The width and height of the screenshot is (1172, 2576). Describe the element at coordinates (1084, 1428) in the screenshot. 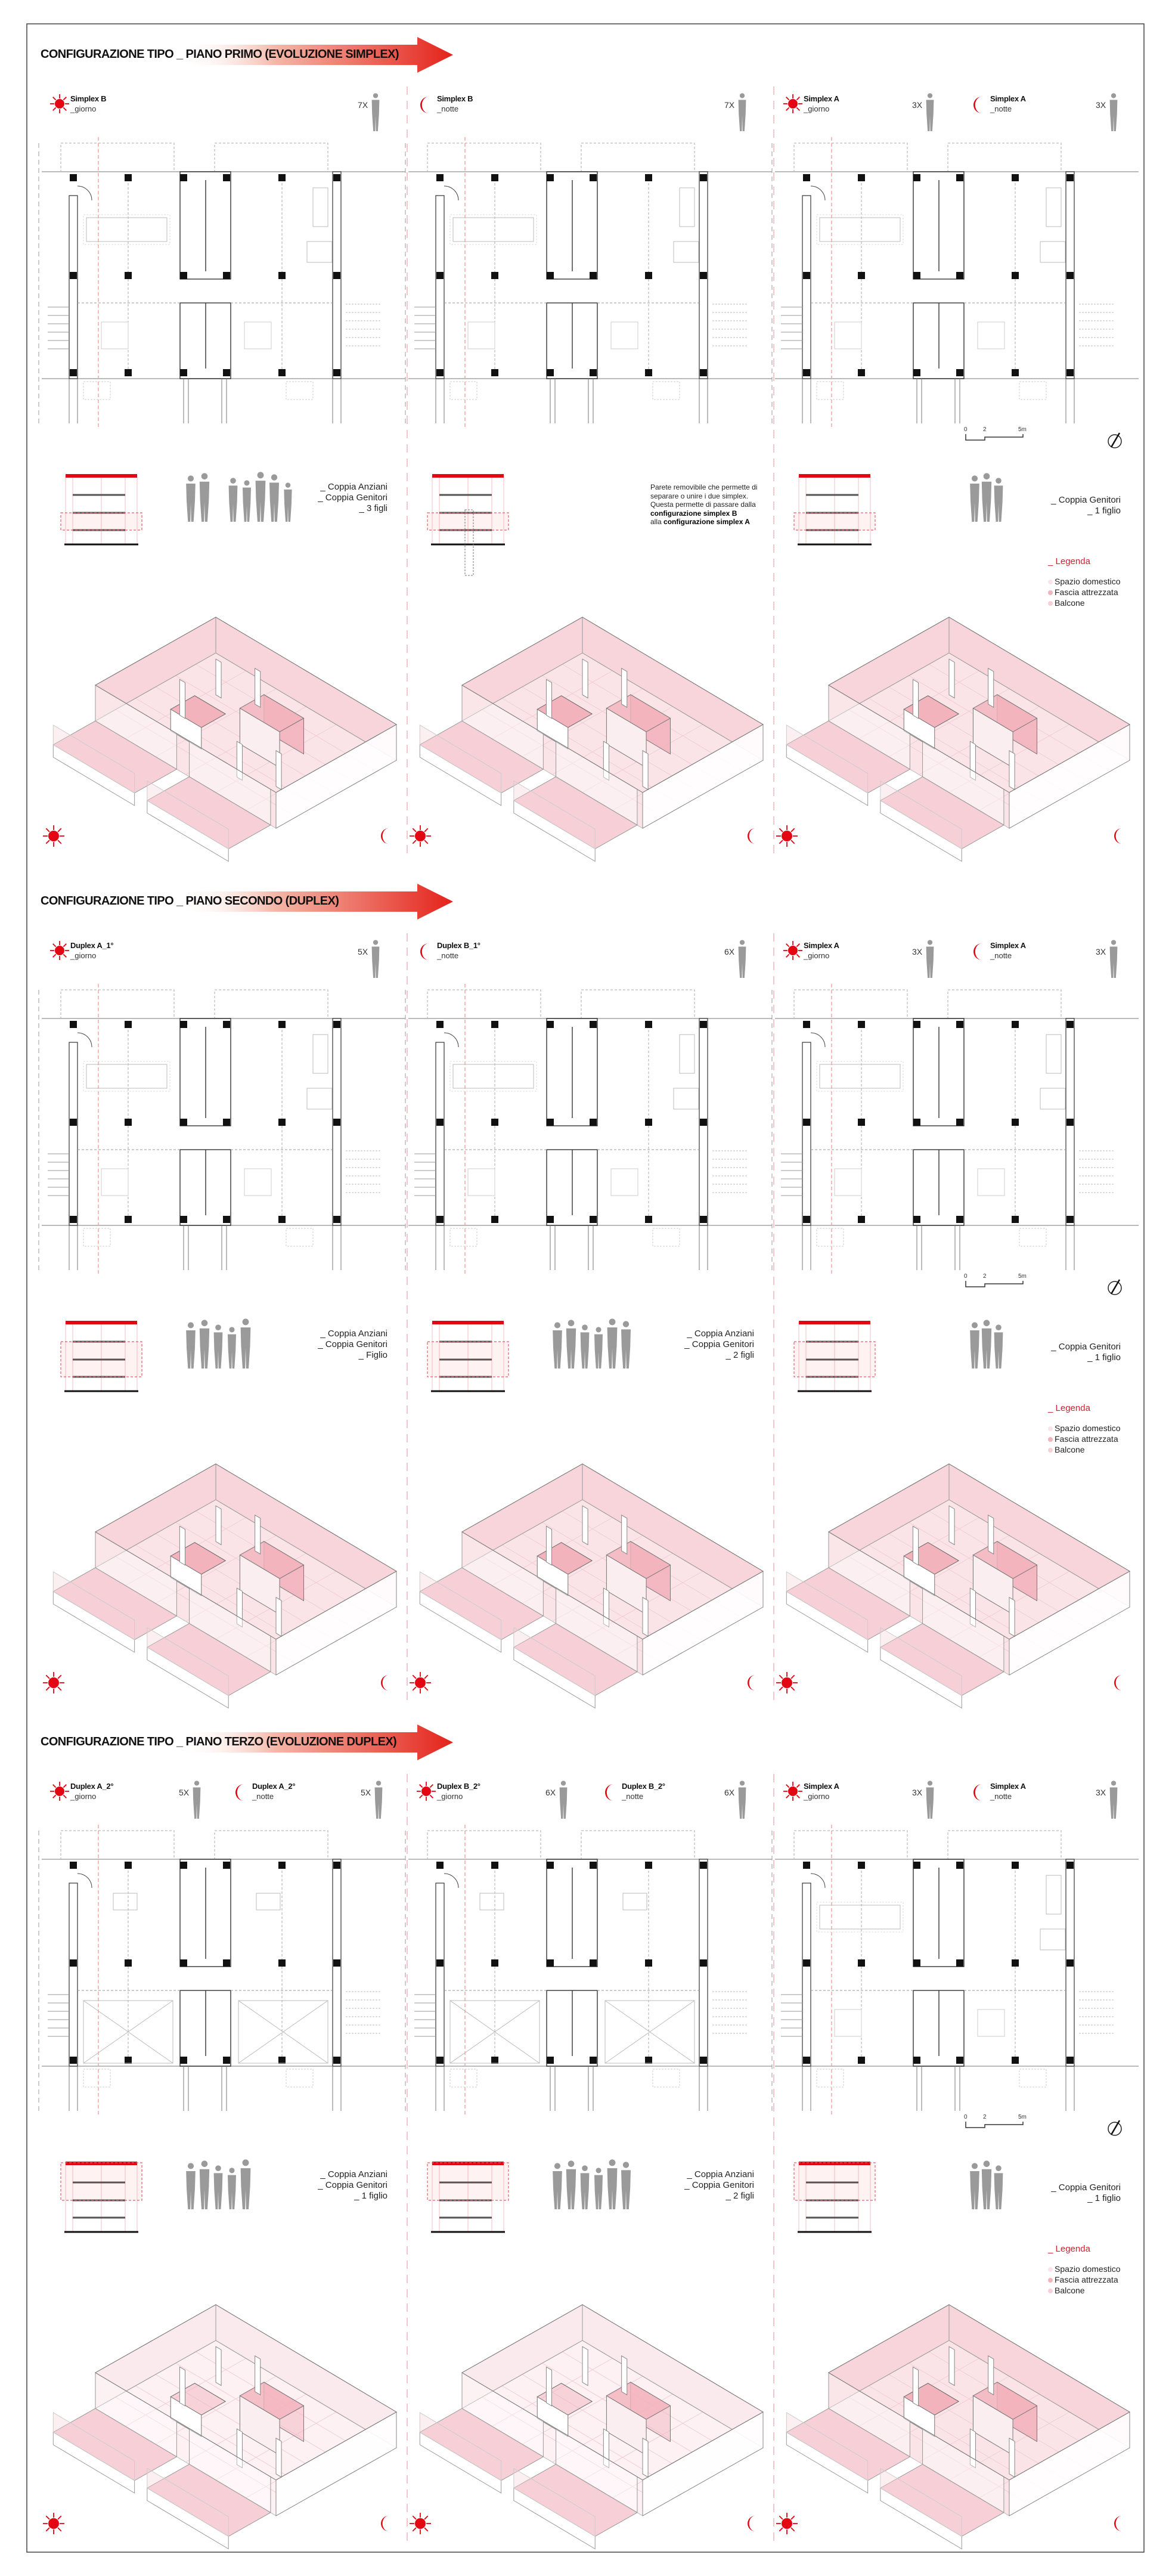

I see `legend-item: Spazio domestico` at that location.